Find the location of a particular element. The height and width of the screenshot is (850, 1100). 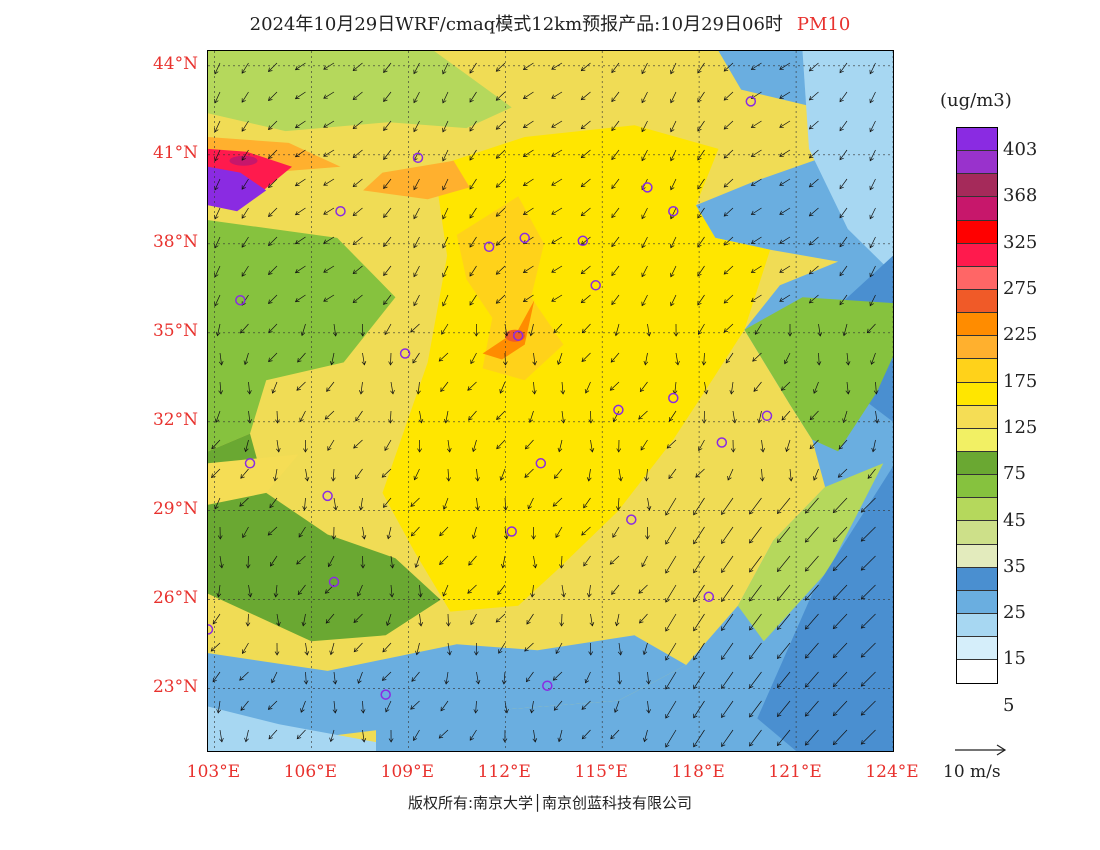

latitude-tick-label: 29°N is located at coordinates (175, 508).